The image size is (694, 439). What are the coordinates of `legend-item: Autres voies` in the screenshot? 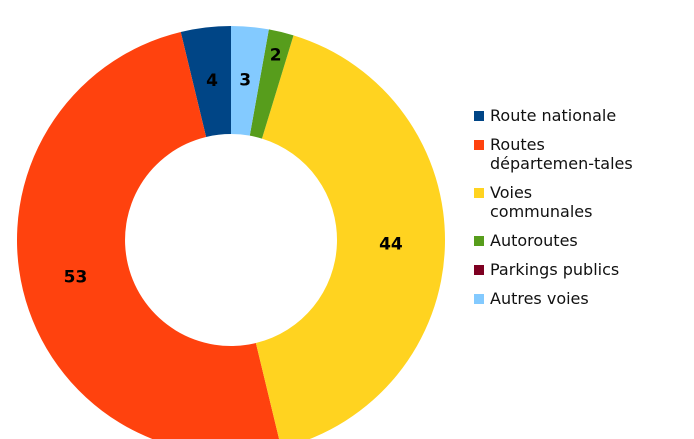 It's located at (554, 298).